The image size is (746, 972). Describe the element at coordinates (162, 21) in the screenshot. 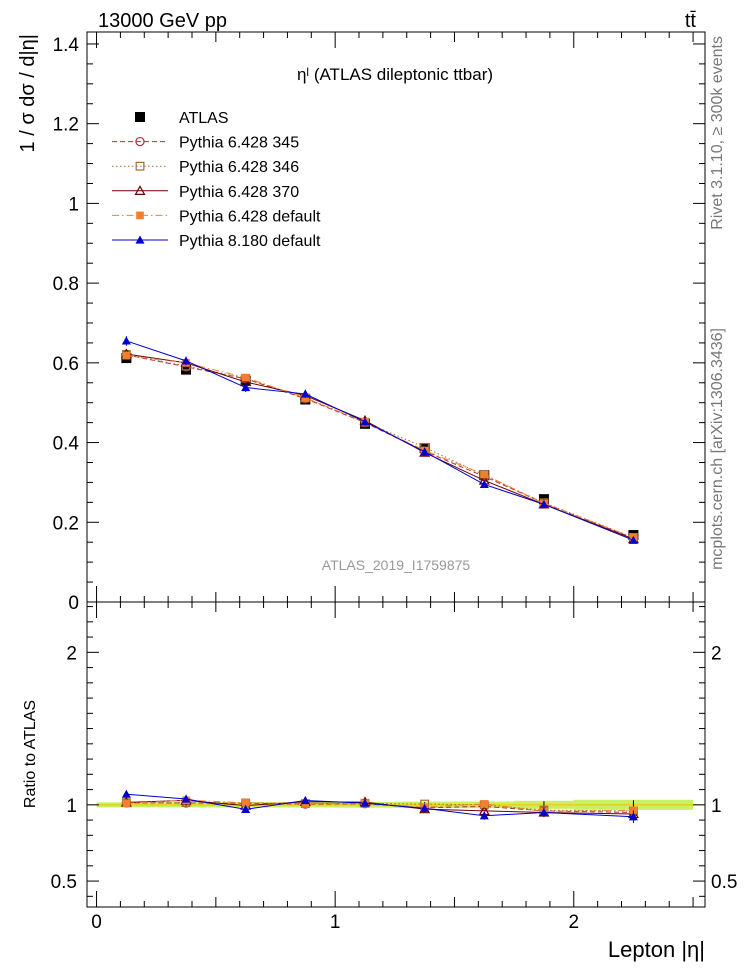

I see `energy-label: 13000 GeV pp` at that location.